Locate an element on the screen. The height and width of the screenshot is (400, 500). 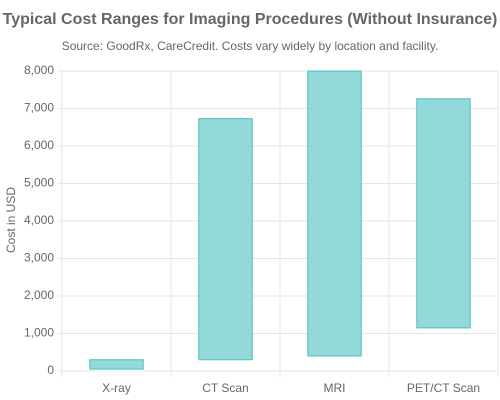
x-tick-label: X-ray is located at coordinates (116, 388).